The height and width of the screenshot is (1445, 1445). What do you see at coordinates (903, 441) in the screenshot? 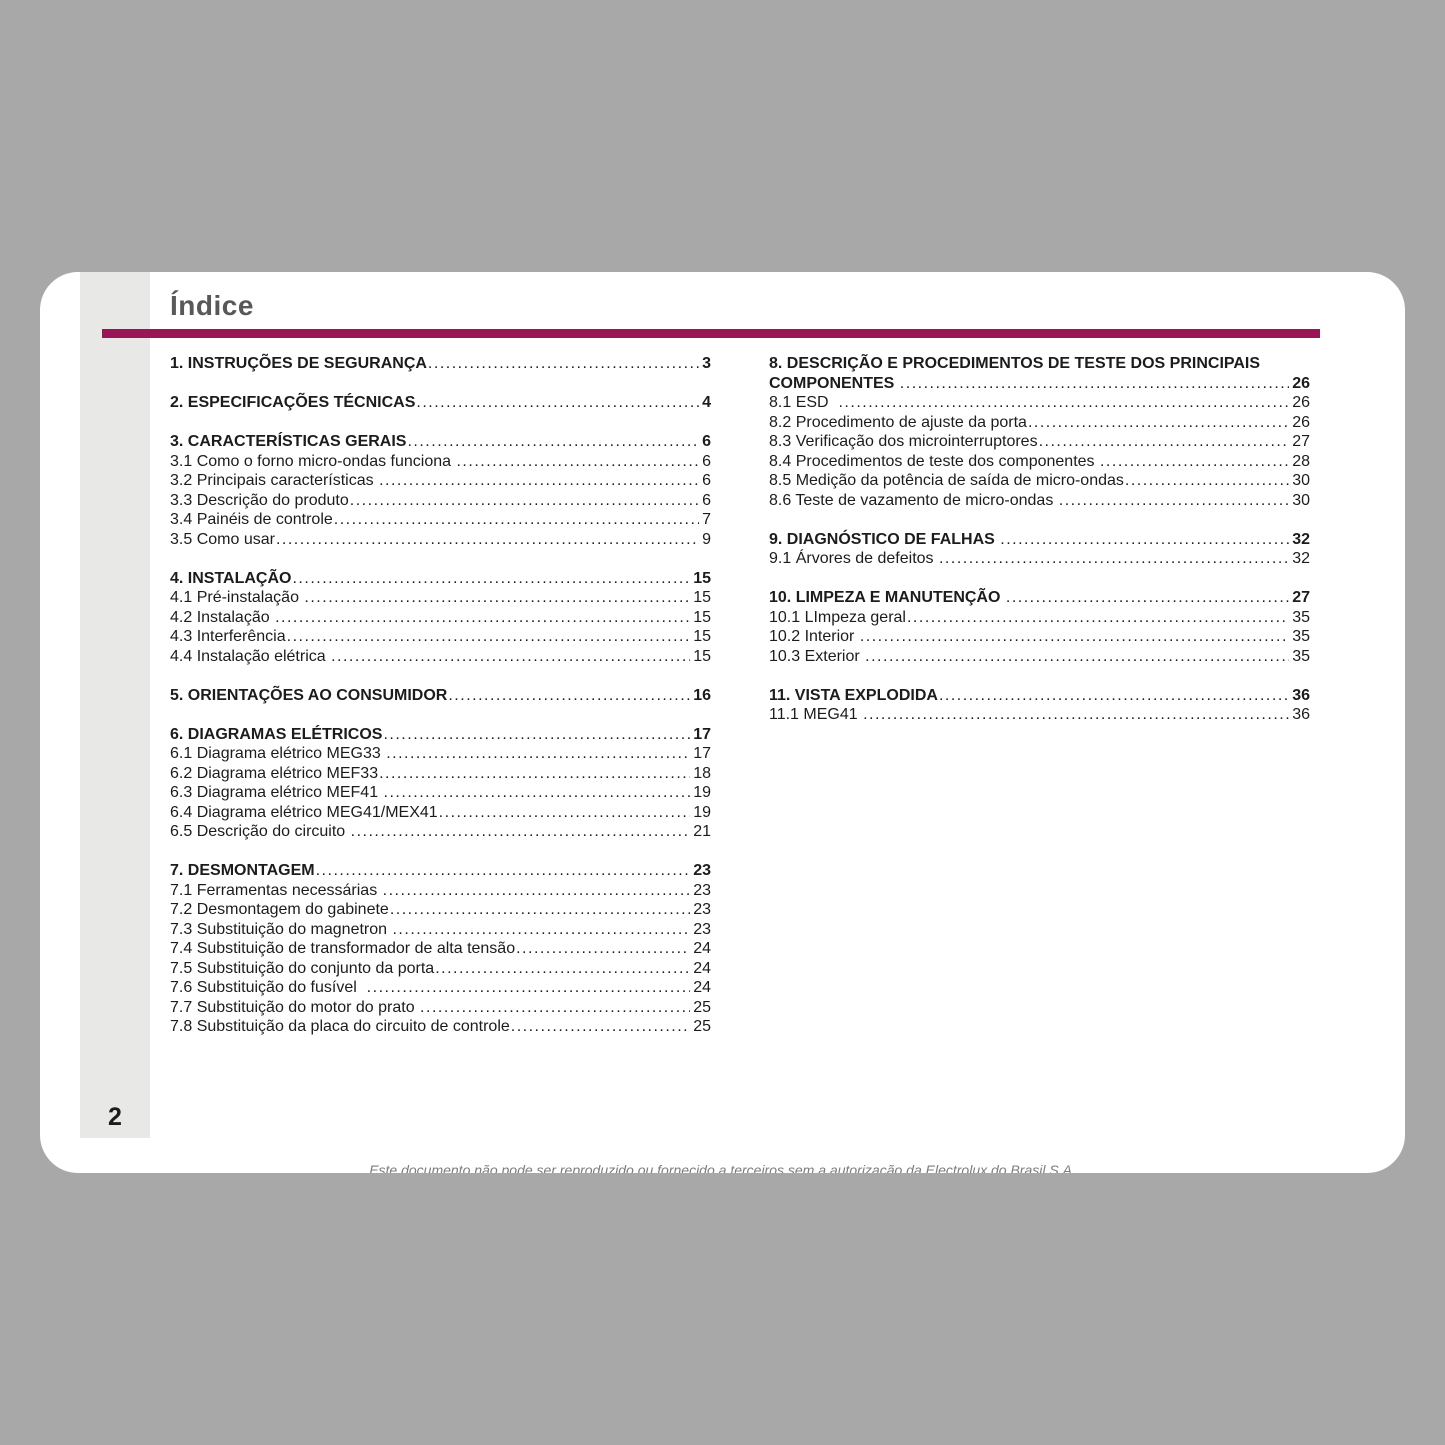
I see `toc-entry-label: 8.3 Verificação dos microinterruptores` at bounding box center [903, 441].